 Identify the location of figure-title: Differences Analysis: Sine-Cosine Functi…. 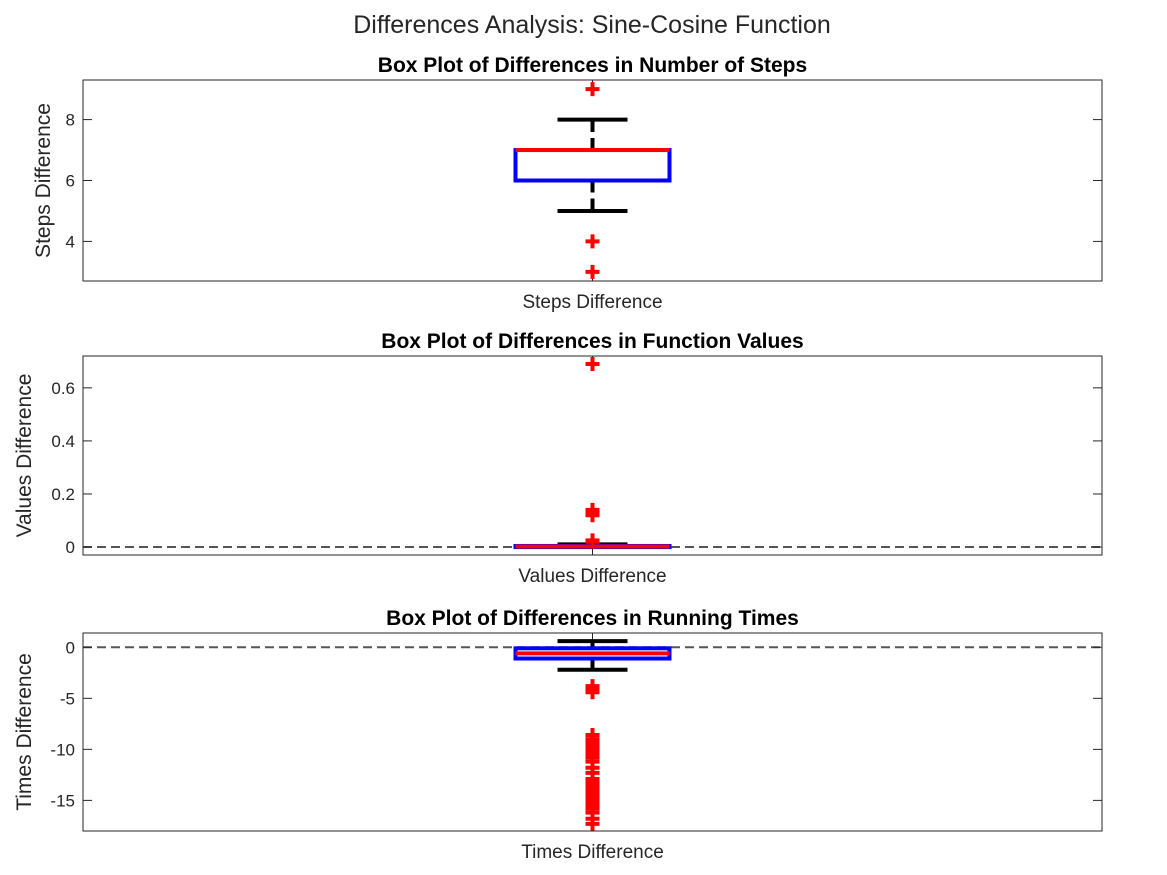
(592, 25).